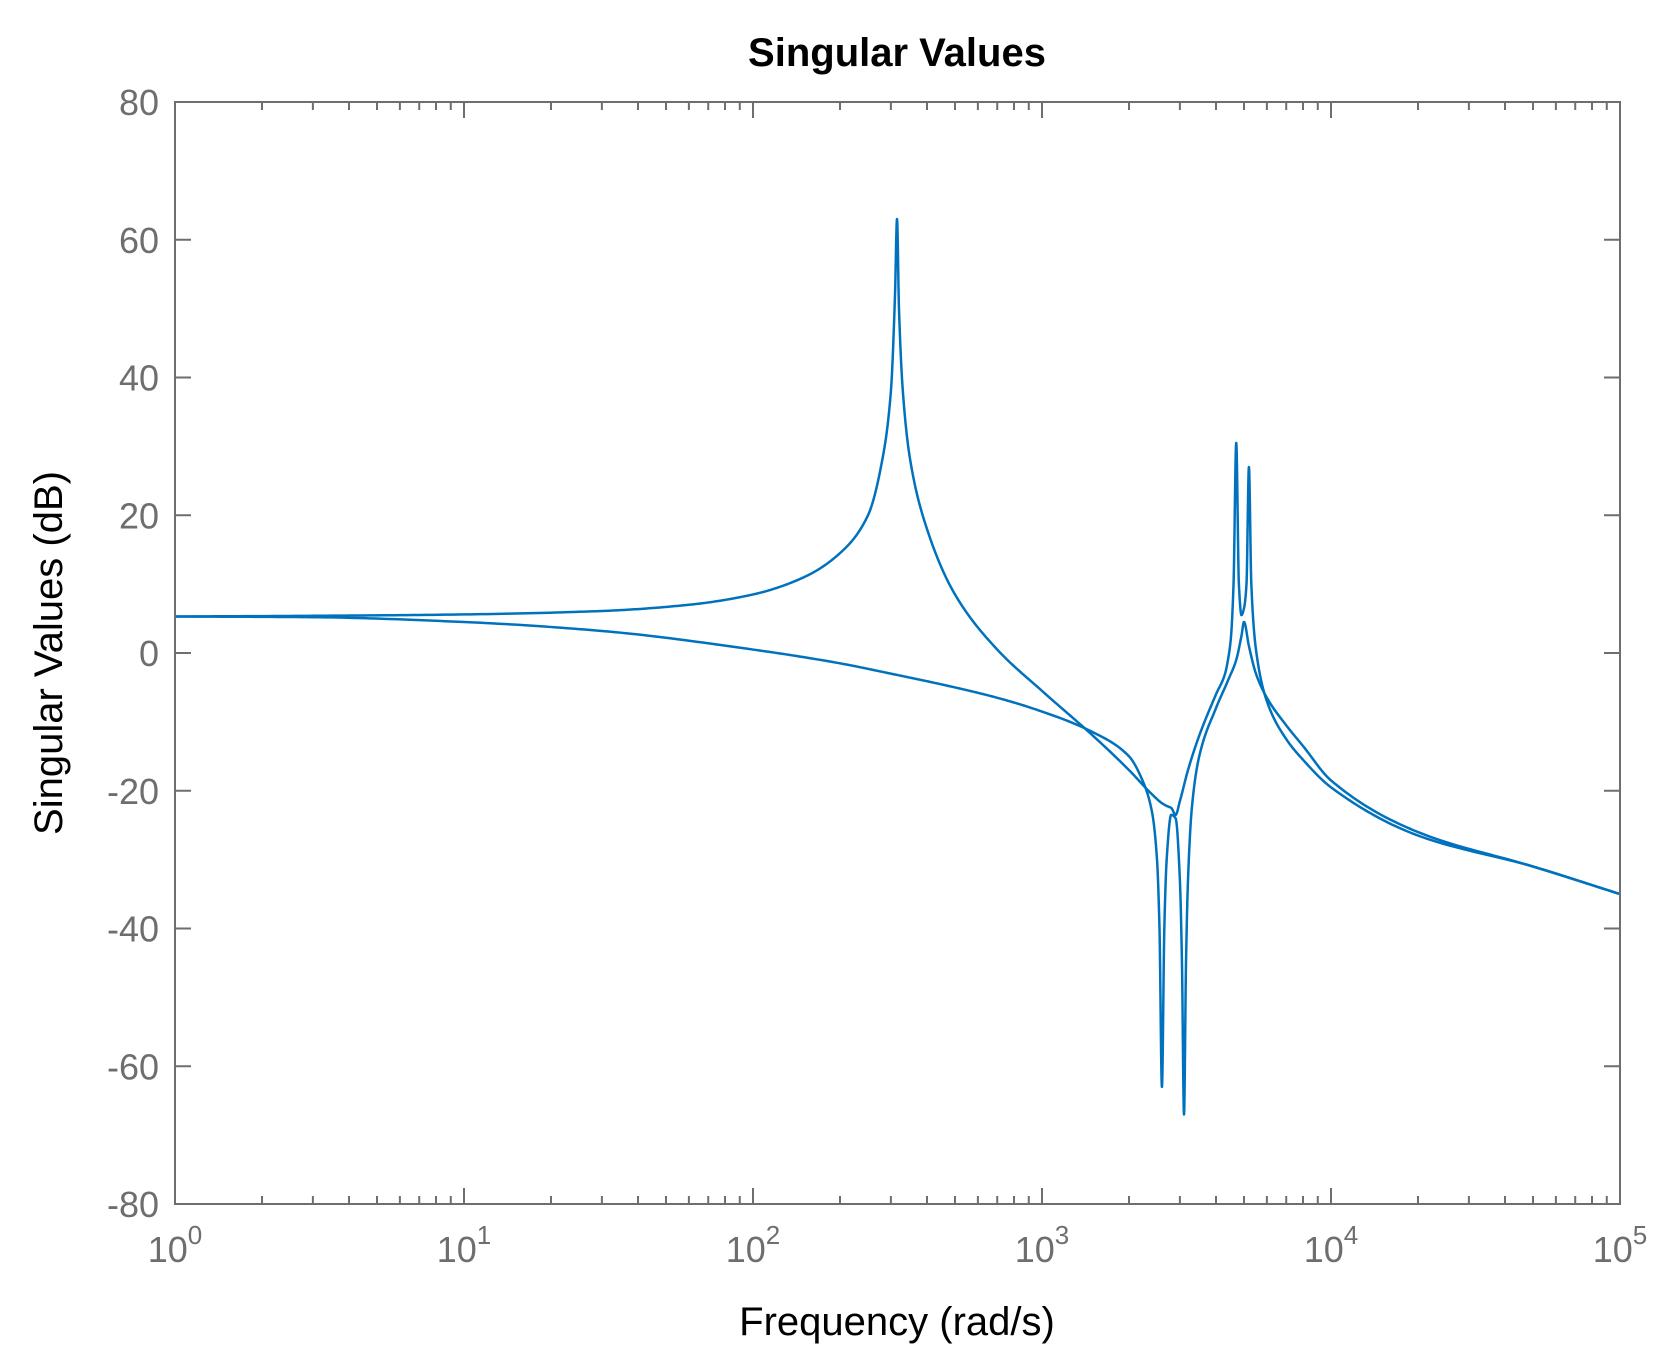  I want to click on y-tick-label: 0, so click(149, 653).